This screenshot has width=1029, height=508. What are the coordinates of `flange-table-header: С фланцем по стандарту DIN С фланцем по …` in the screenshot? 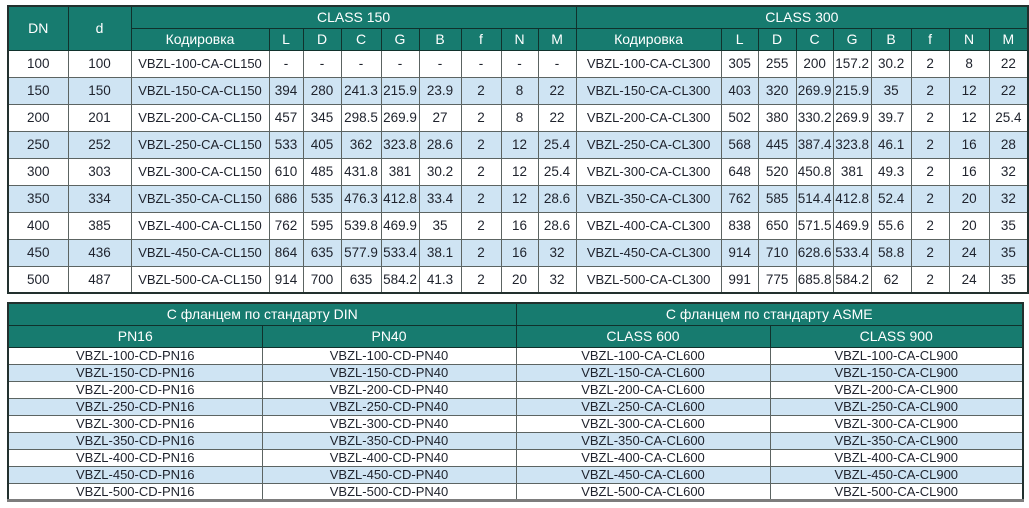 It's located at (515, 325).